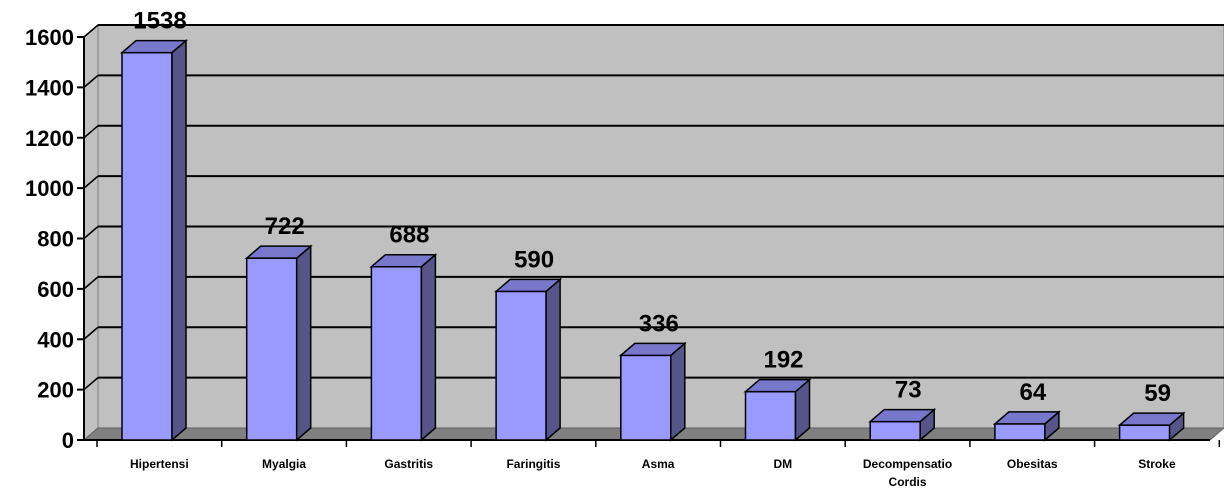 The width and height of the screenshot is (1224, 491). What do you see at coordinates (1033, 392) in the screenshot?
I see `data-label: 64` at bounding box center [1033, 392].